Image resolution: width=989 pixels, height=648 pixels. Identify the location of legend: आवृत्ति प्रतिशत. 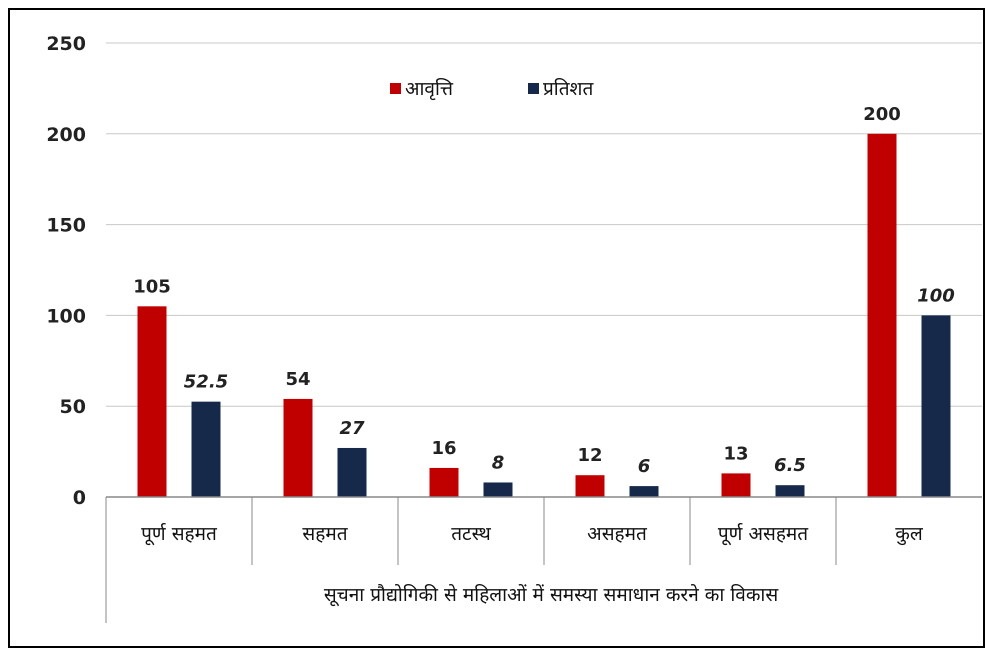
(492, 89).